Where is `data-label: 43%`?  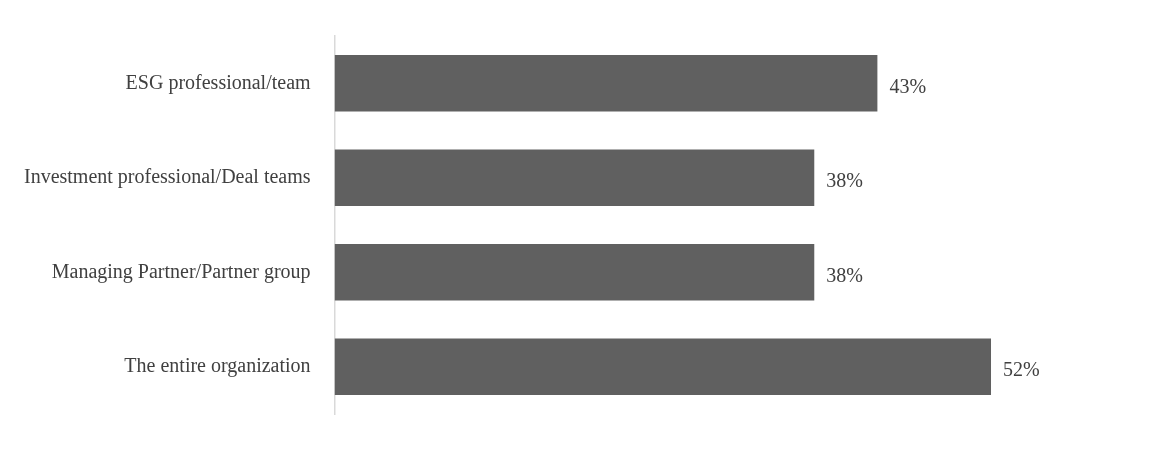
data-label: 43% is located at coordinates (908, 85).